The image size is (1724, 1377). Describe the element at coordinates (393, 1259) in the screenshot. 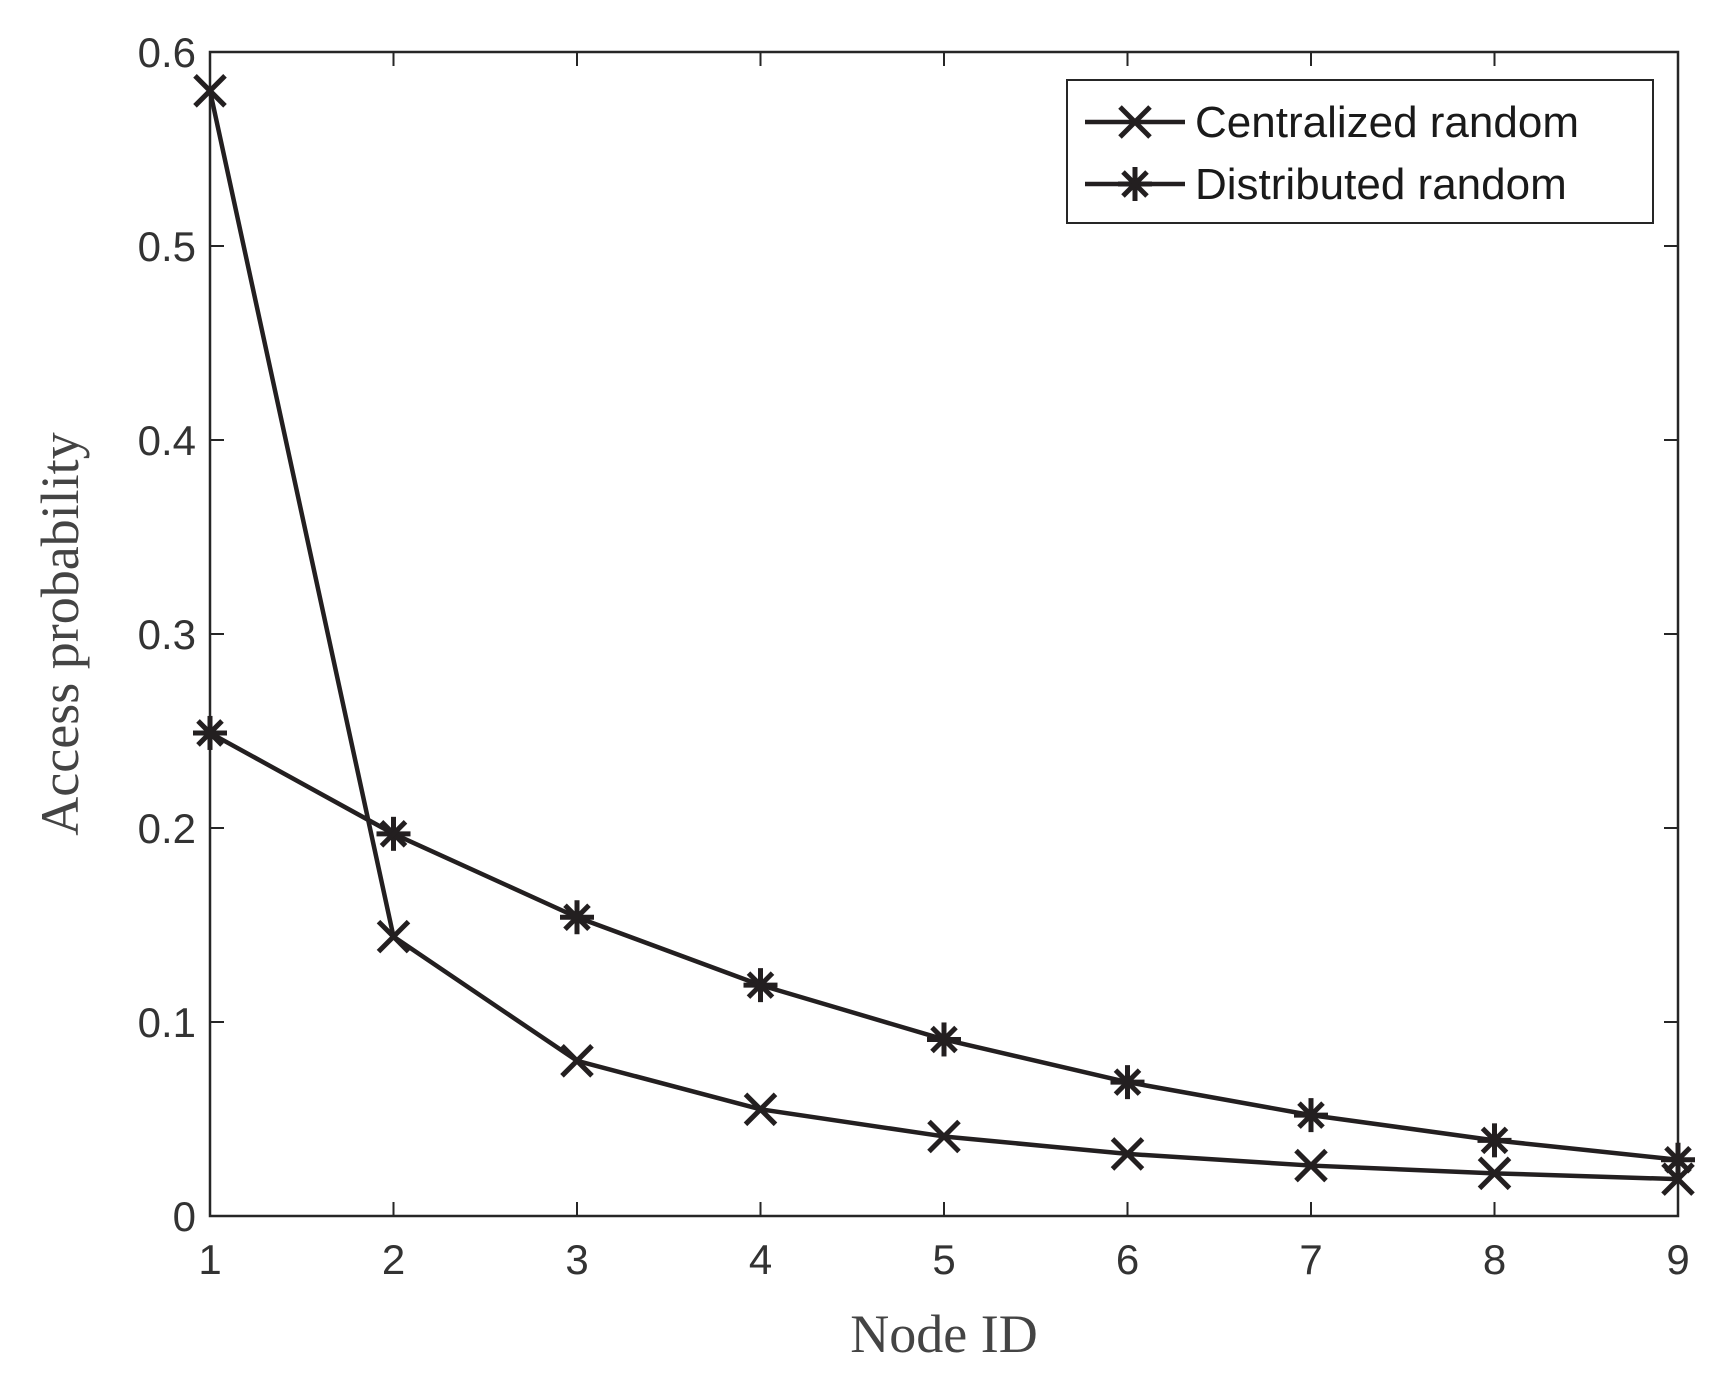

I see `x-tick-label: 2` at that location.